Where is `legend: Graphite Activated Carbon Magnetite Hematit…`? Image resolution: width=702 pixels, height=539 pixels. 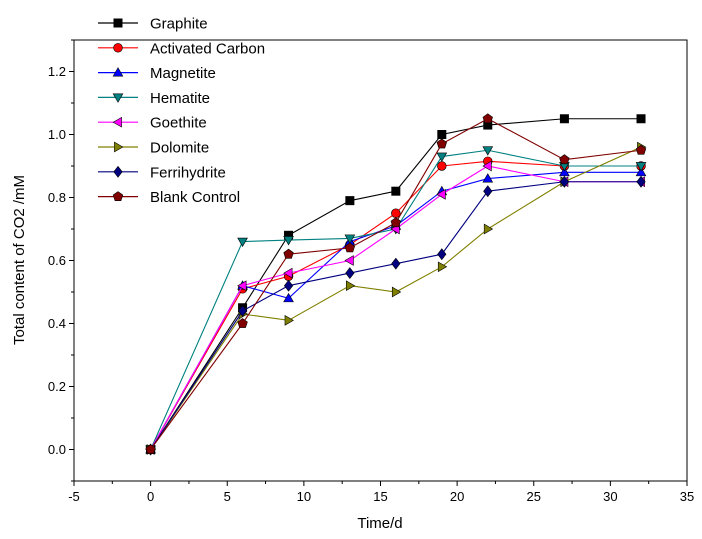 legend: Graphite Activated Carbon Magnetite Hematit… is located at coordinates (181, 111).